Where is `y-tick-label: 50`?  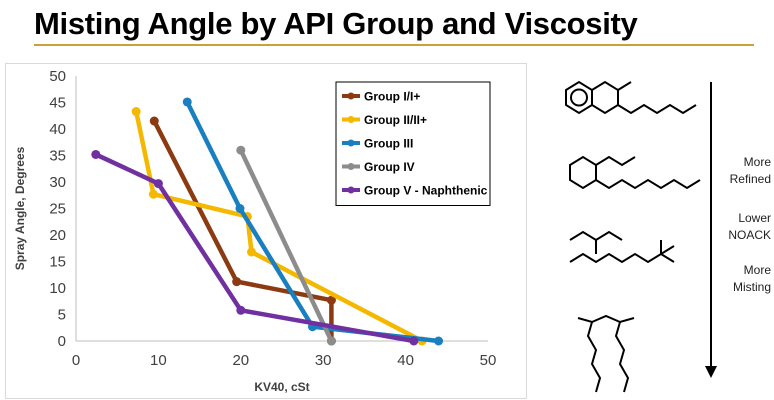
y-tick-label: 50 is located at coordinates (57, 76).